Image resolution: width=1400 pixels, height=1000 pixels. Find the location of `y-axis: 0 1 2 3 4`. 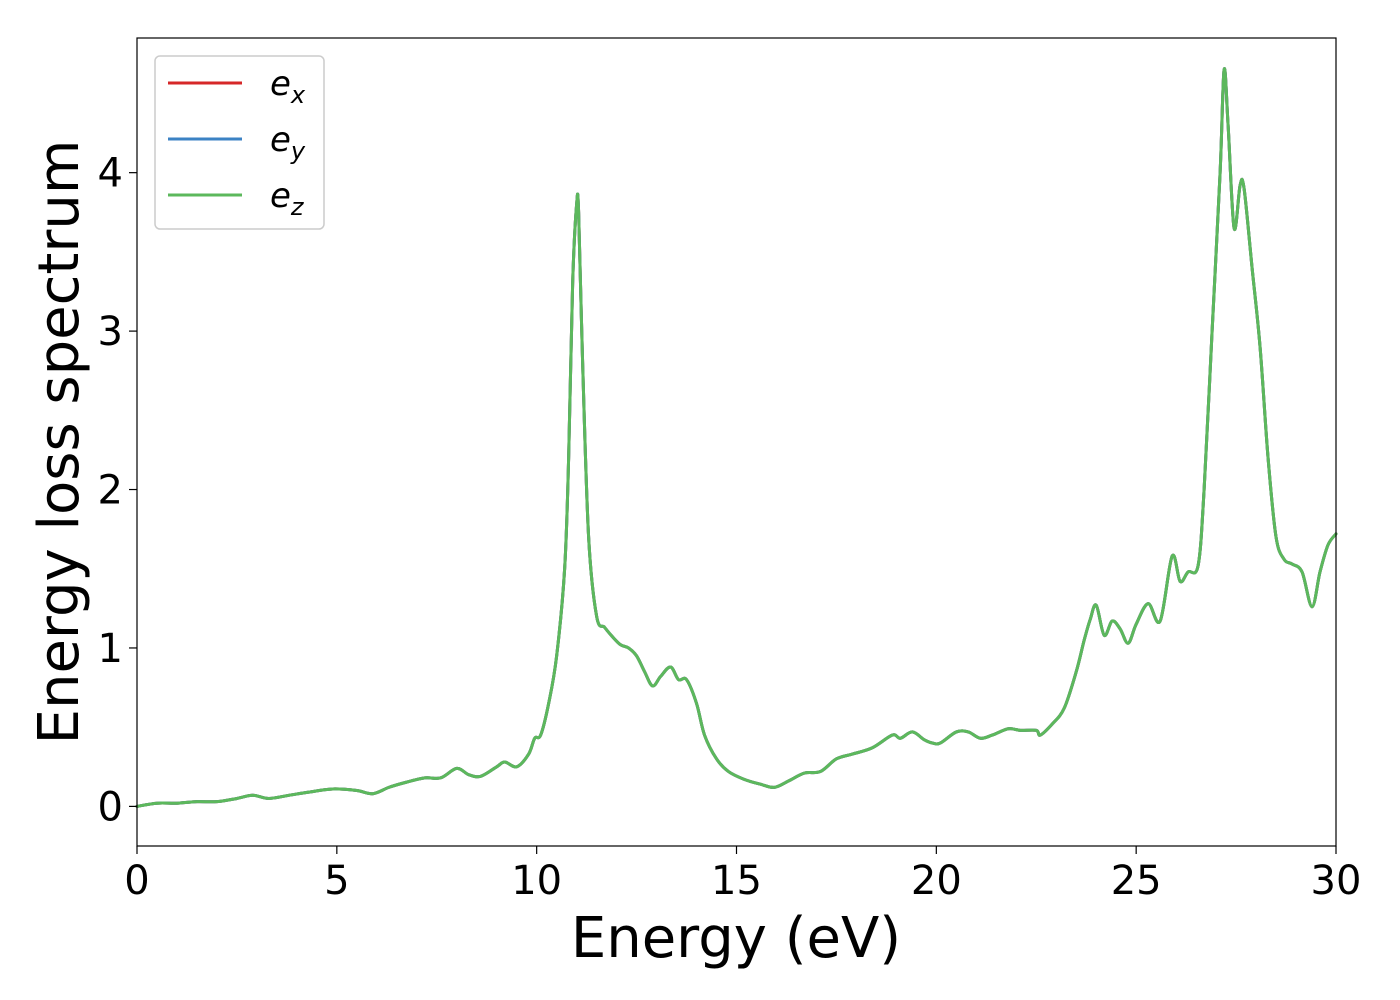

y-axis: 0 1 2 3 4 is located at coordinates (117, 490).